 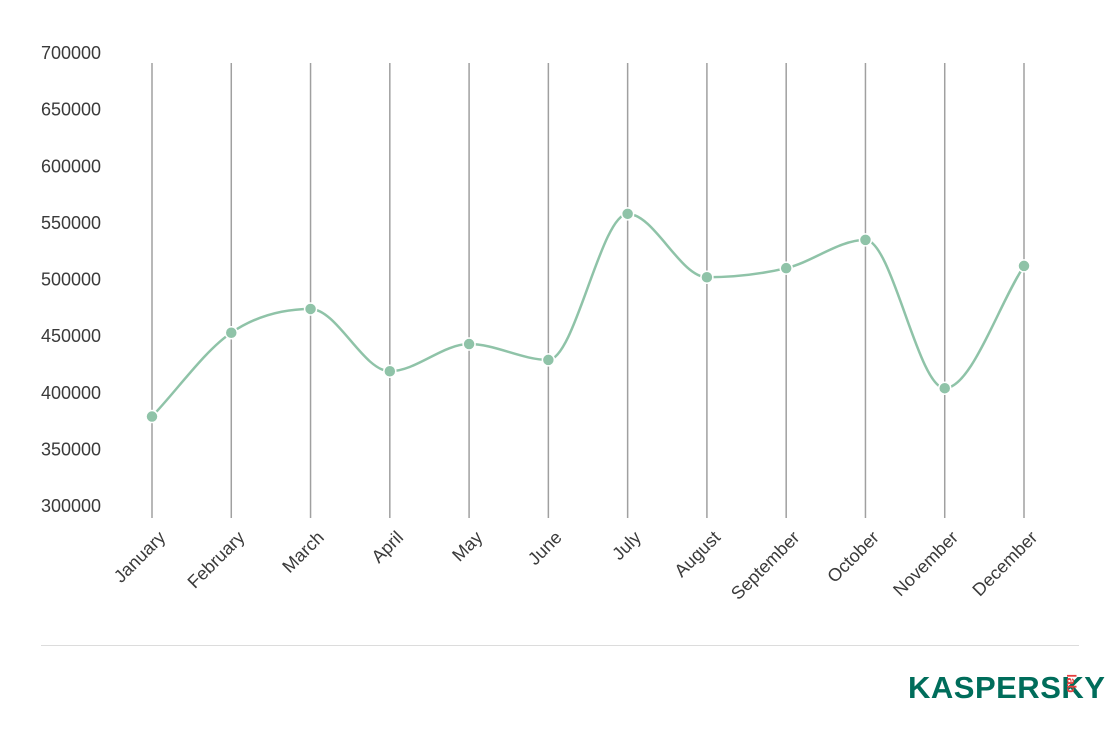 What do you see at coordinates (71, 506) in the screenshot?
I see `y-tick-label: 300000` at bounding box center [71, 506].